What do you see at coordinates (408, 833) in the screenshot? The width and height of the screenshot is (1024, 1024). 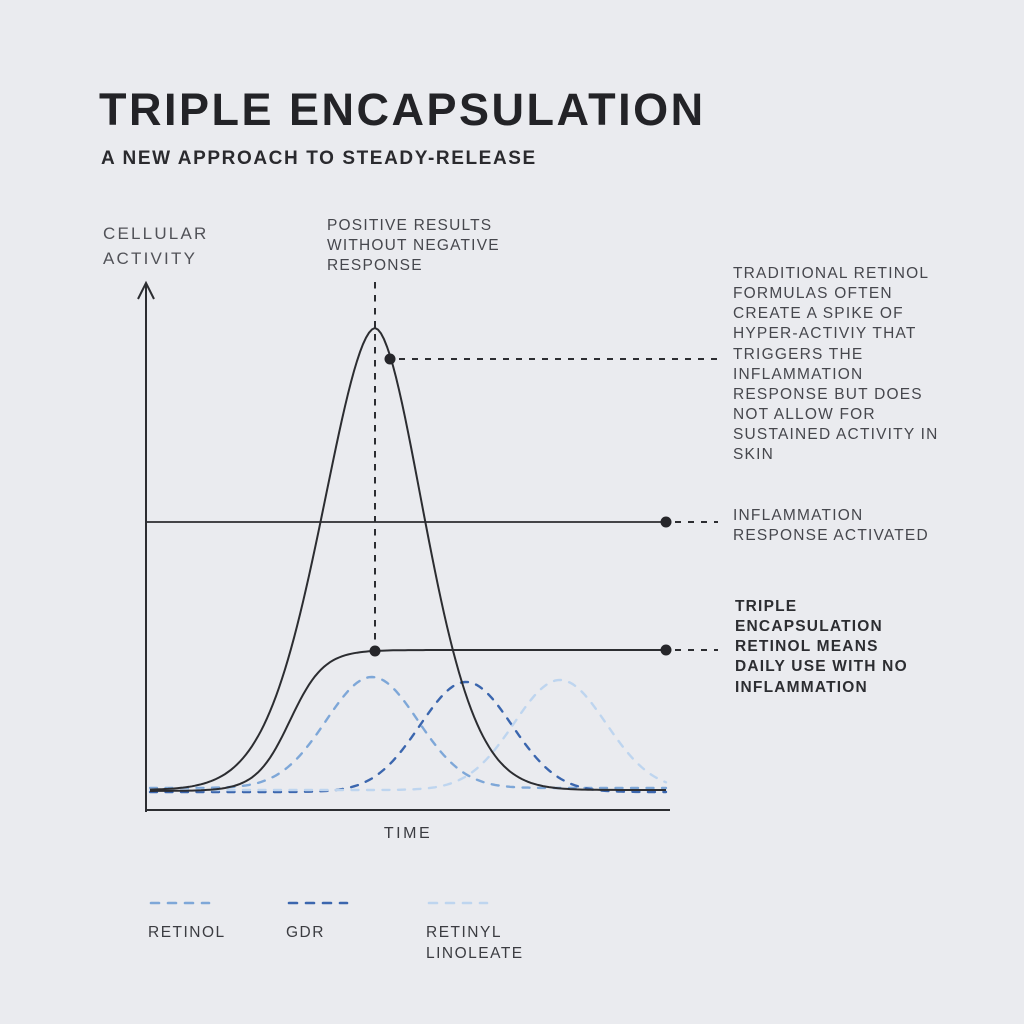 I see `x-axis-label: TIME` at bounding box center [408, 833].